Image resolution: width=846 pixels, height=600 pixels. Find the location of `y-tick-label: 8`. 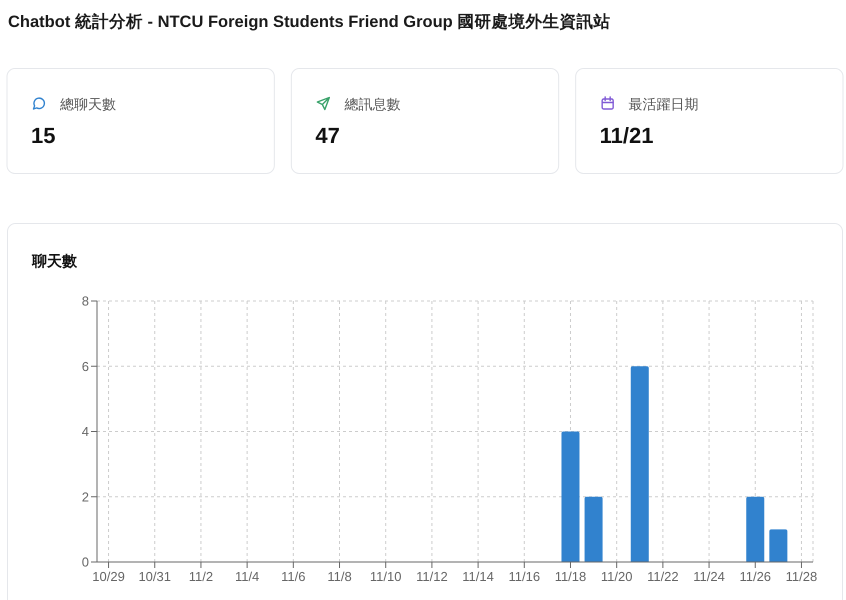

y-tick-label: 8 is located at coordinates (85, 301).